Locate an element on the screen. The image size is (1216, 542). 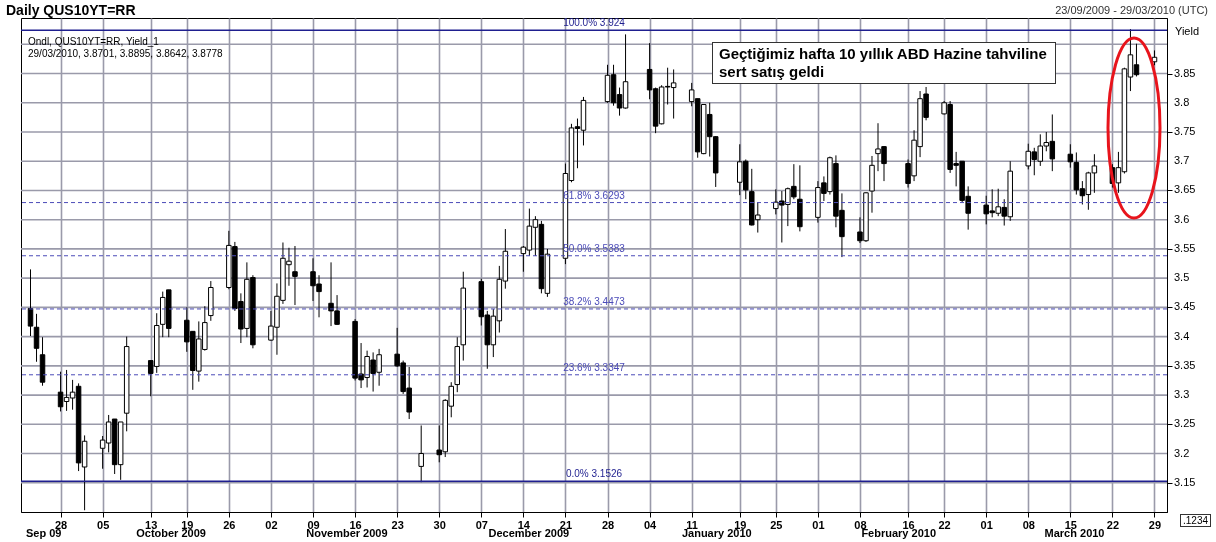
chart-subtitle: 23/09/2009 - 29/03/2010 (UTC) is located at coordinates (1131, 10).